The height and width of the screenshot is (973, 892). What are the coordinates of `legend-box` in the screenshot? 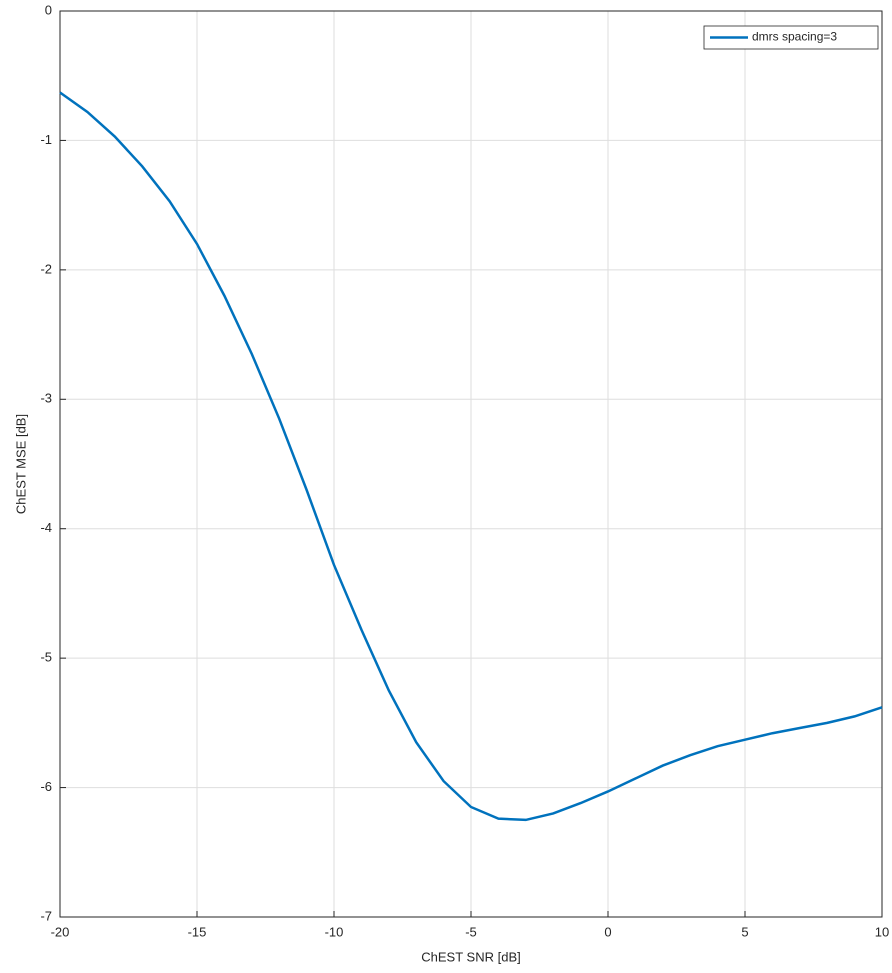 It's located at (791, 37).